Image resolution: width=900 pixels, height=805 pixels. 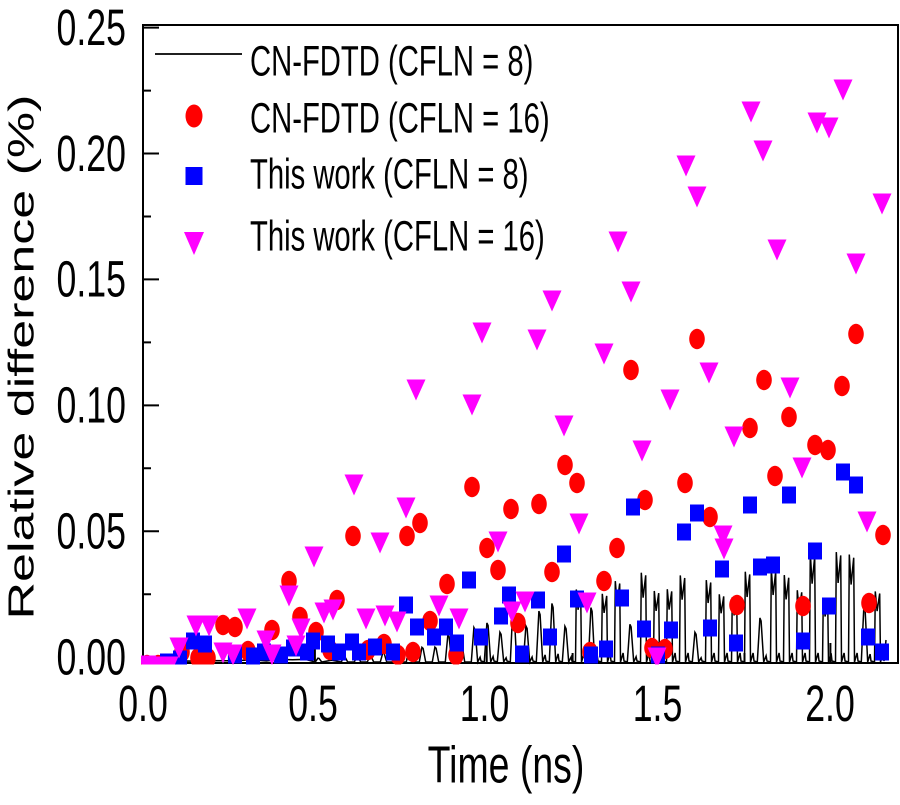 I want to click on svg-text: 2.0, so click(x=830, y=704).